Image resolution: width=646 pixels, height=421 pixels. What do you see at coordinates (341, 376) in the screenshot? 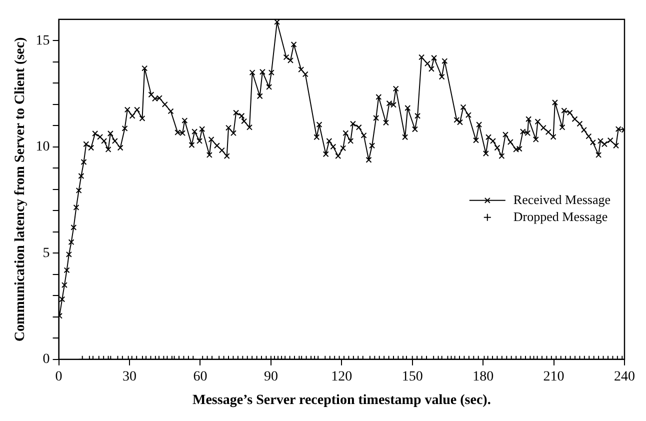
I see `x-tick-label: 120` at bounding box center [341, 376].